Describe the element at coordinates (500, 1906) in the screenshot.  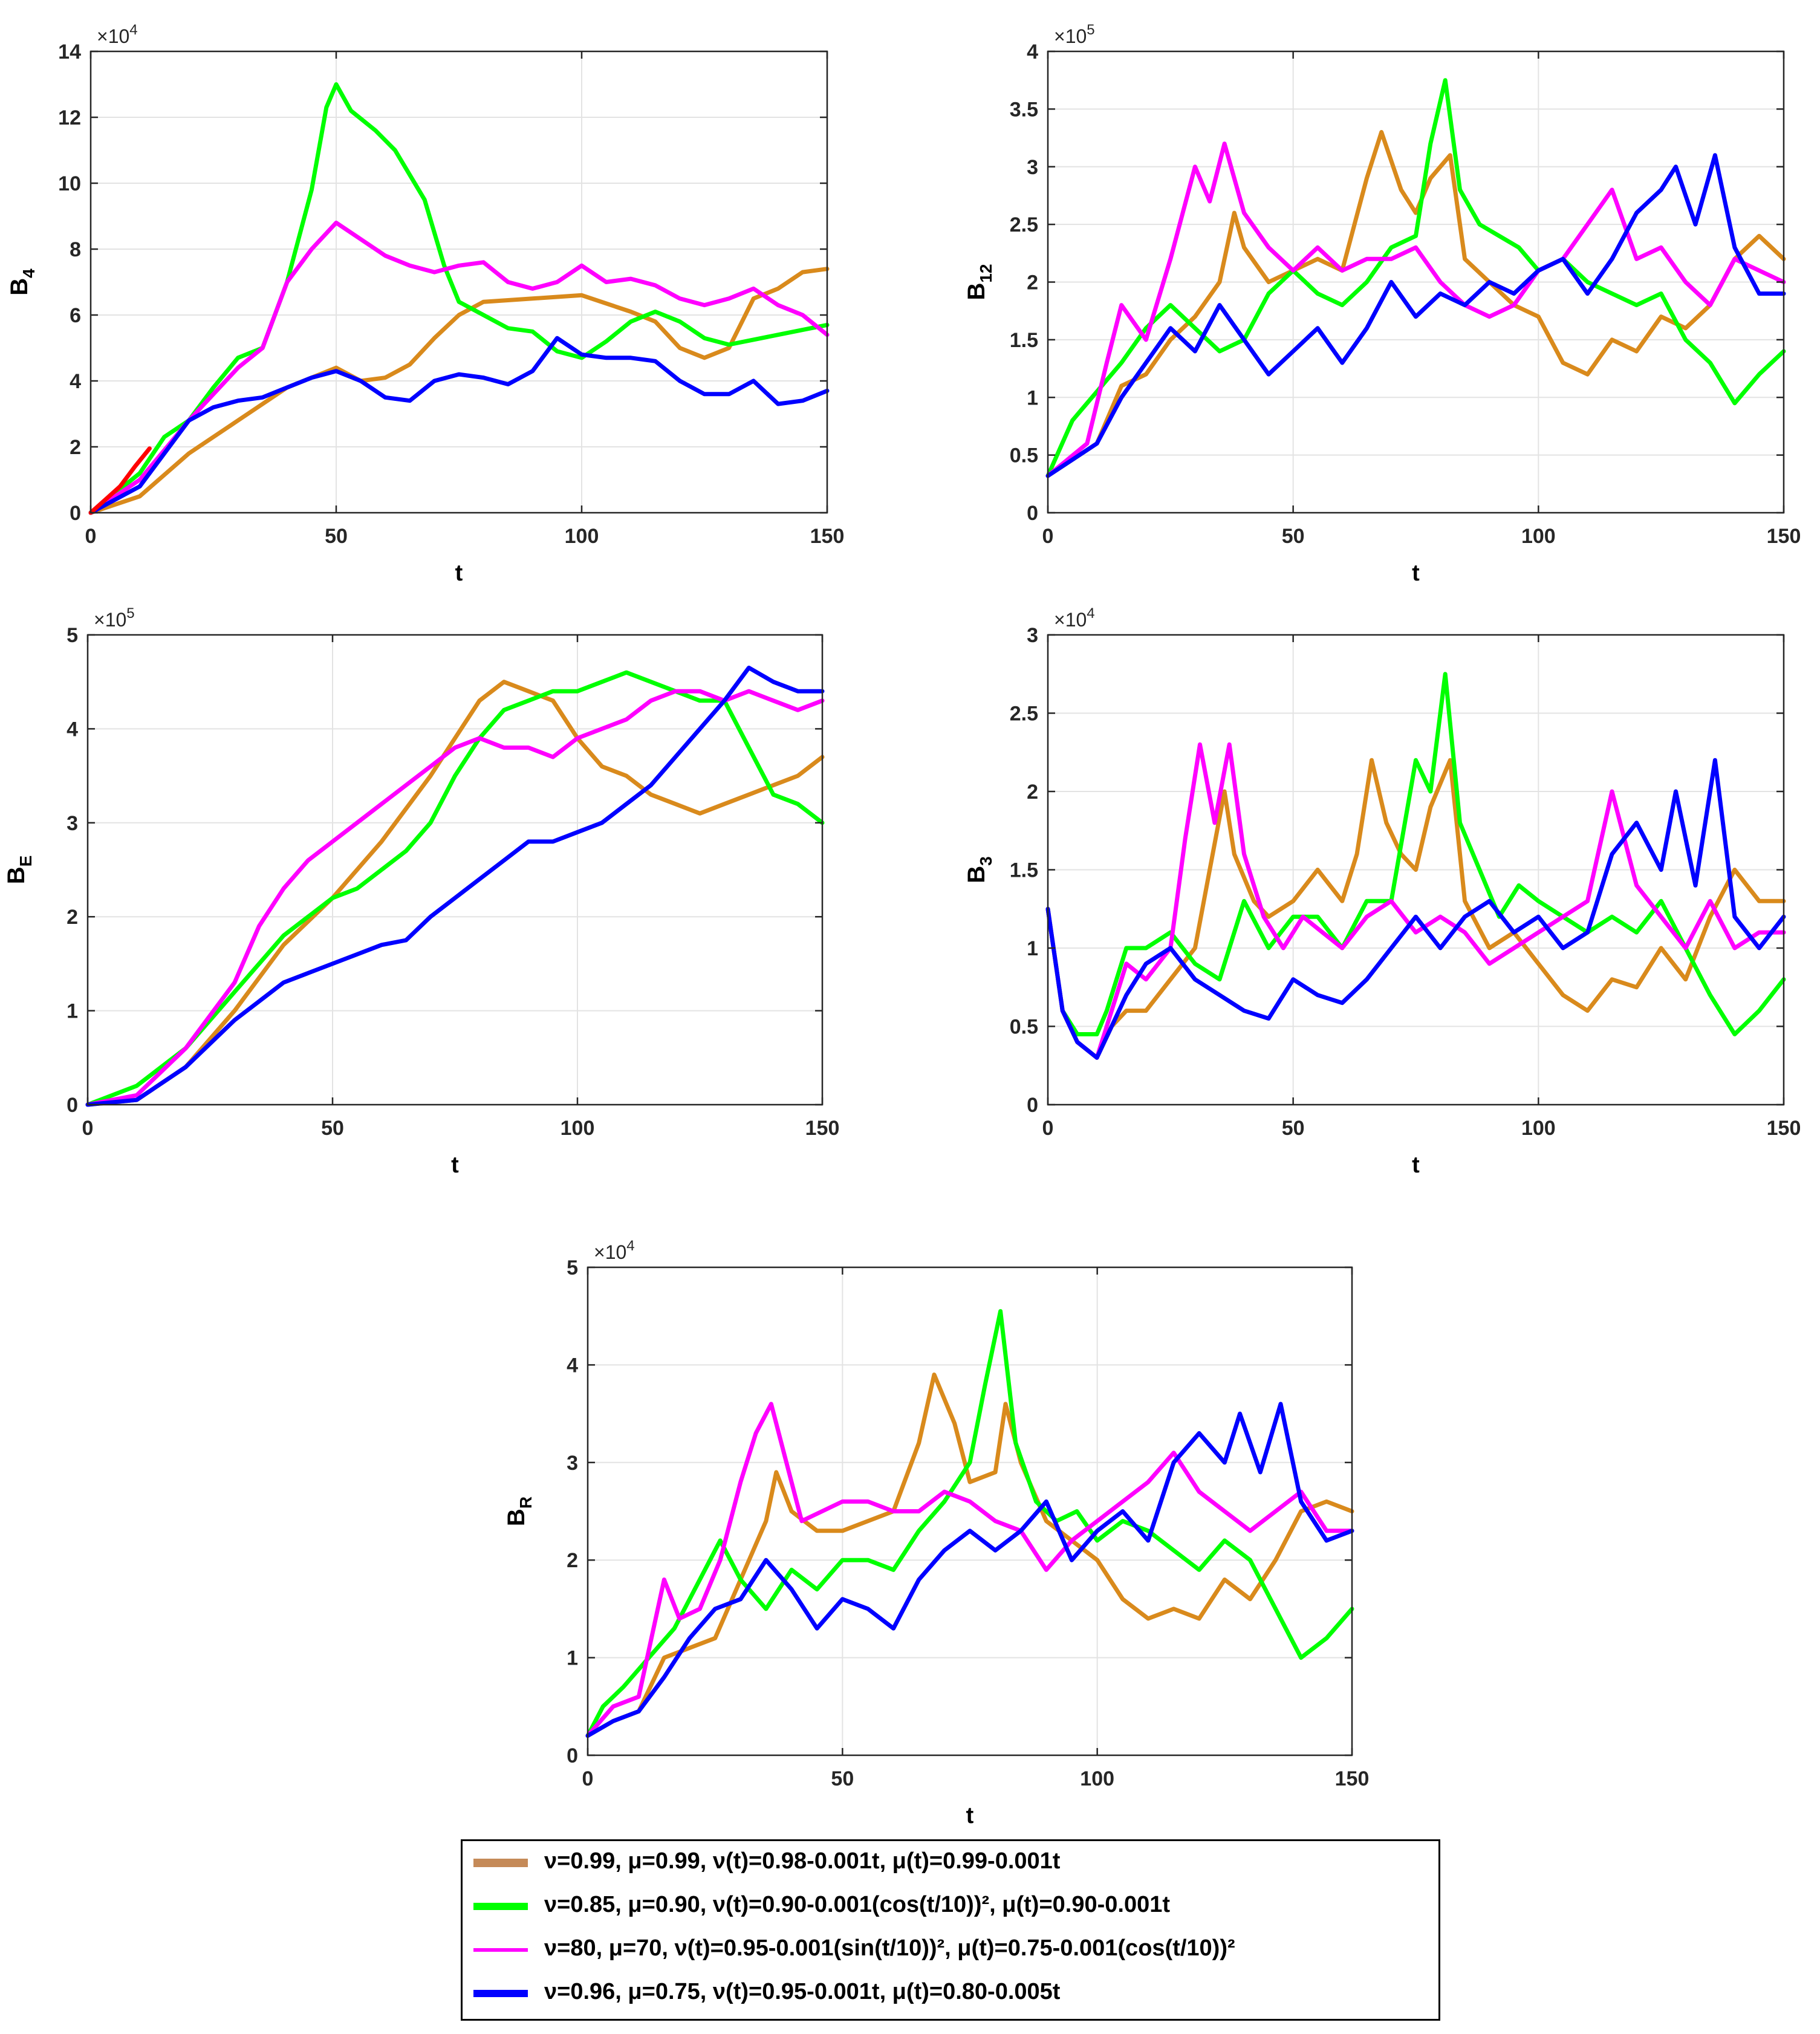
I see `legend-swatch-green` at that location.